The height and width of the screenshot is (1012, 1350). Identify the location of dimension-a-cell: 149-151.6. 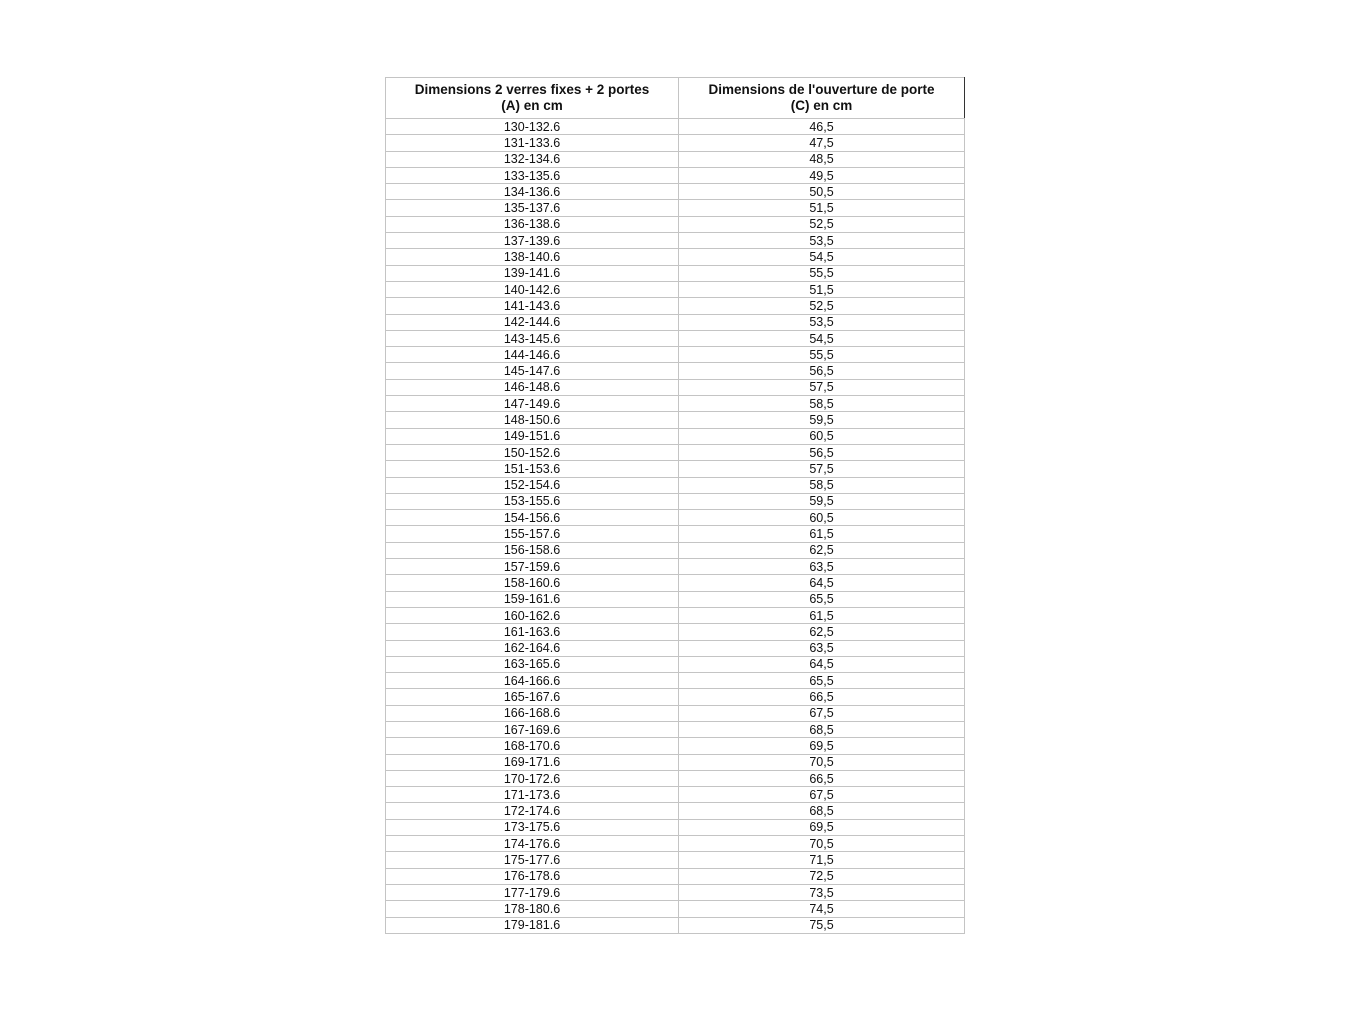
(532, 436).